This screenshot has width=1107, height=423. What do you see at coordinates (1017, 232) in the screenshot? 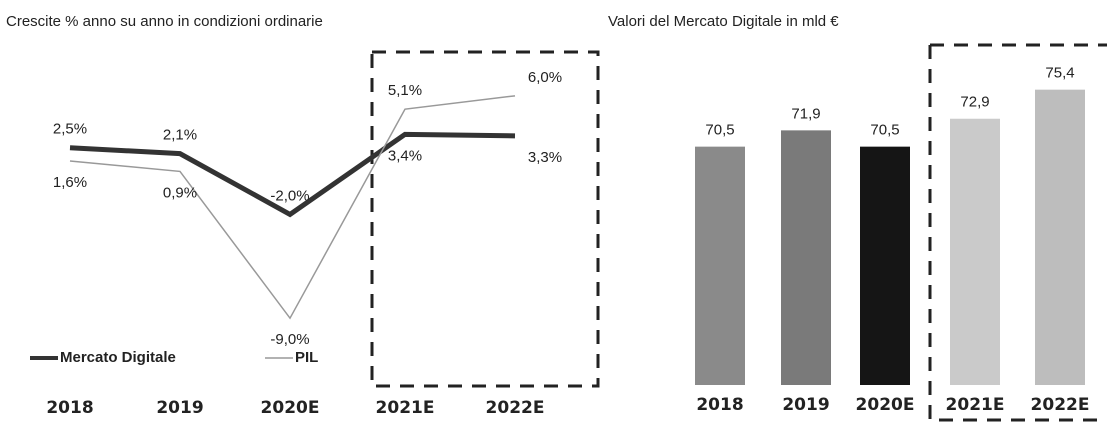
I see `forecast-box` at bounding box center [1017, 232].